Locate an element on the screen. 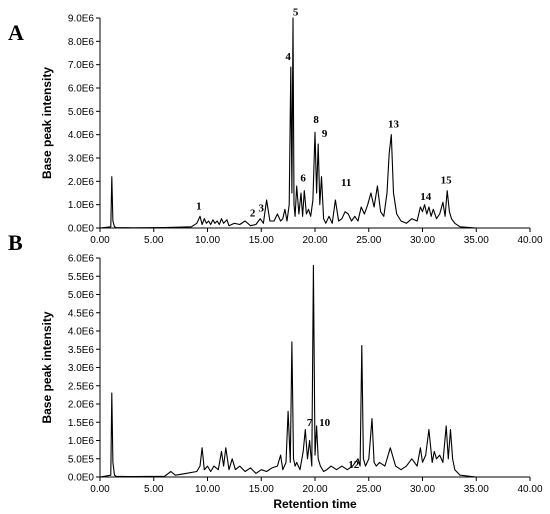  peak-label: 12 is located at coordinates (354, 465).